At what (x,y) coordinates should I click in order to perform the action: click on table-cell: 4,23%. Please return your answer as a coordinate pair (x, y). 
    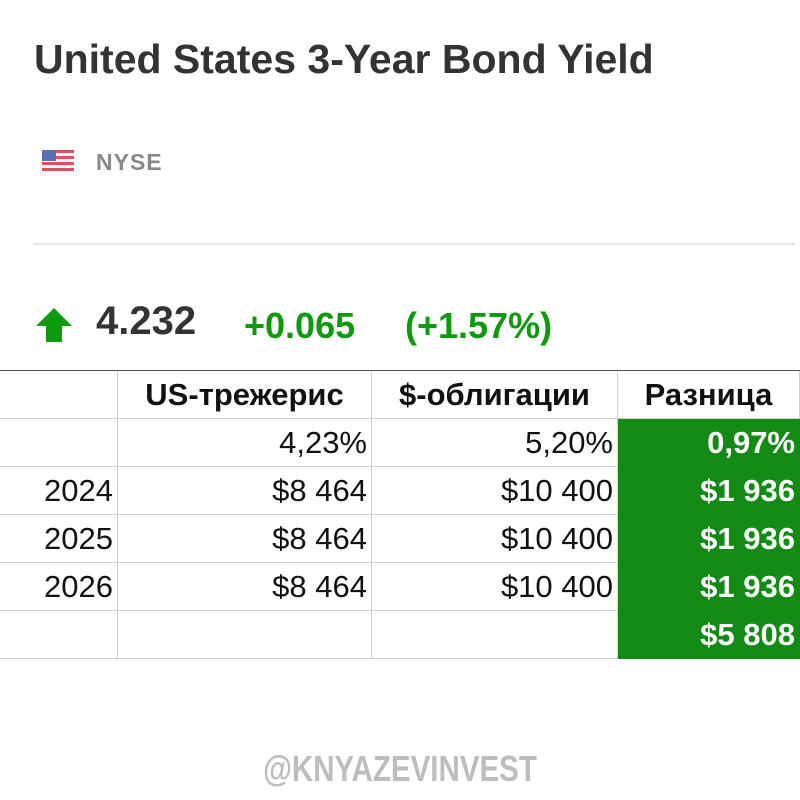
    Looking at the image, I should click on (245, 443).